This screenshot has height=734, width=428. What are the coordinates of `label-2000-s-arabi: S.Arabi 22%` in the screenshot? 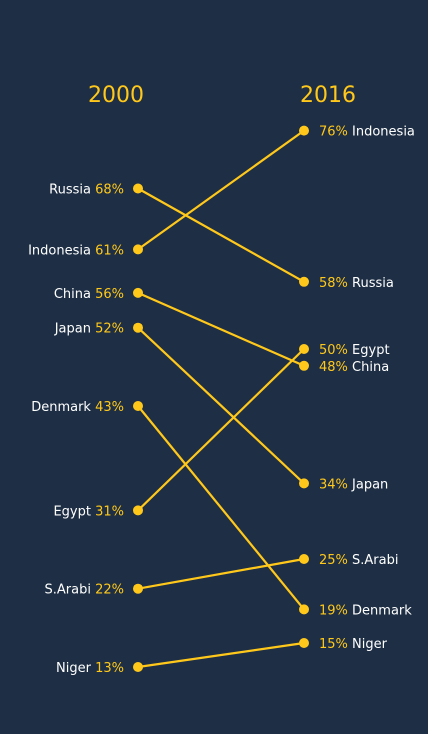 It's located at (85, 590).